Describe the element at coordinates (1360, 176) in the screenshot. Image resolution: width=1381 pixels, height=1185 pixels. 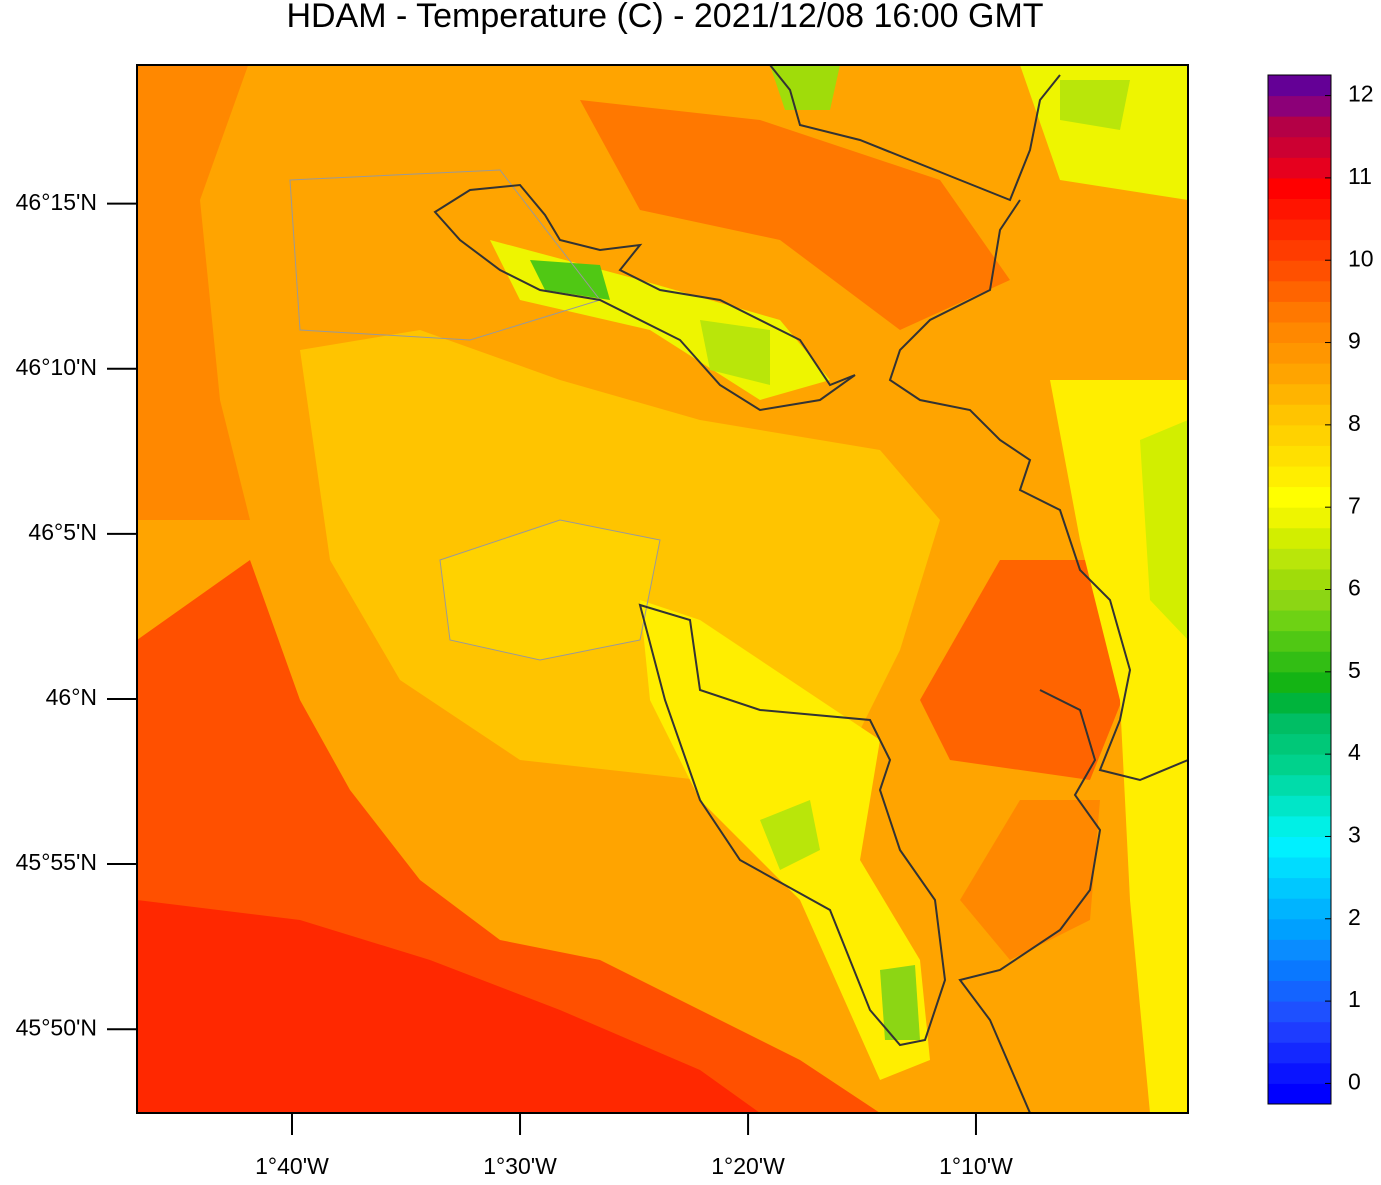
I see `colorbar-label: 11` at that location.